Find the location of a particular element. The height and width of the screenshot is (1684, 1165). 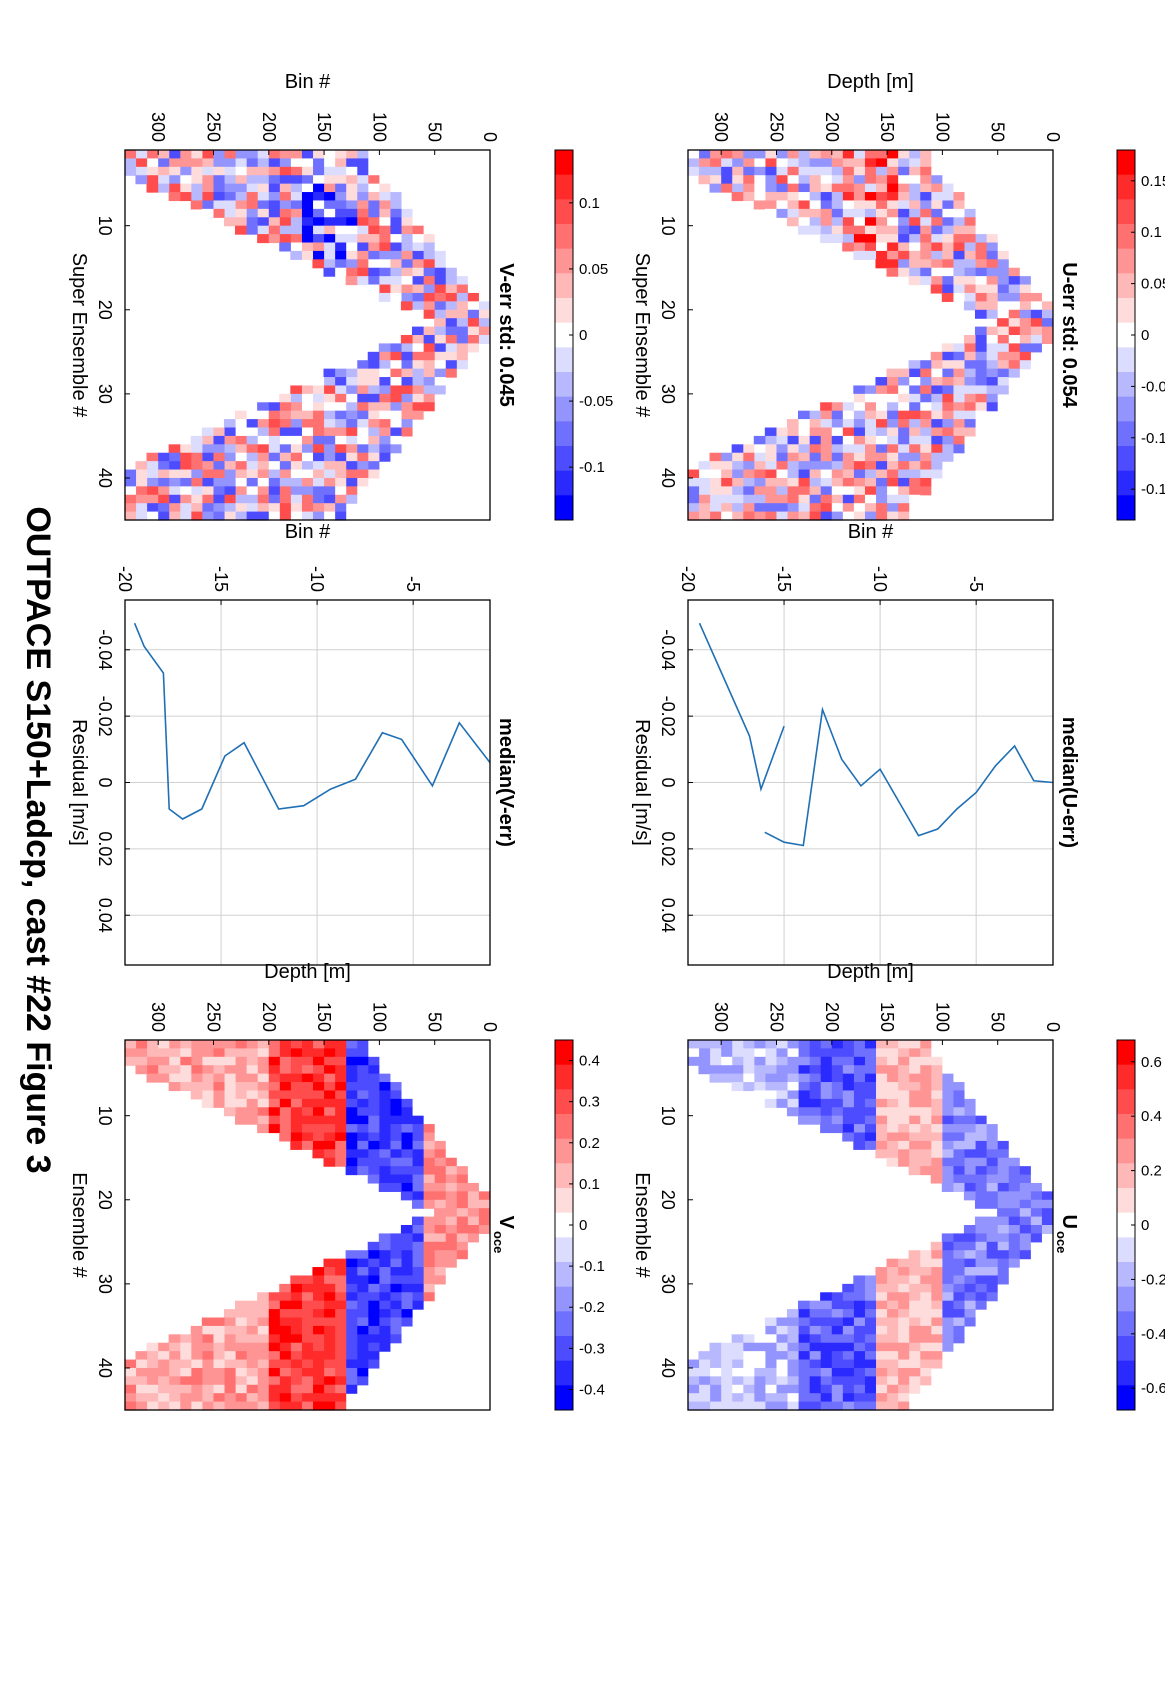

y-tick-label: 50 is located at coordinates (435, 132).